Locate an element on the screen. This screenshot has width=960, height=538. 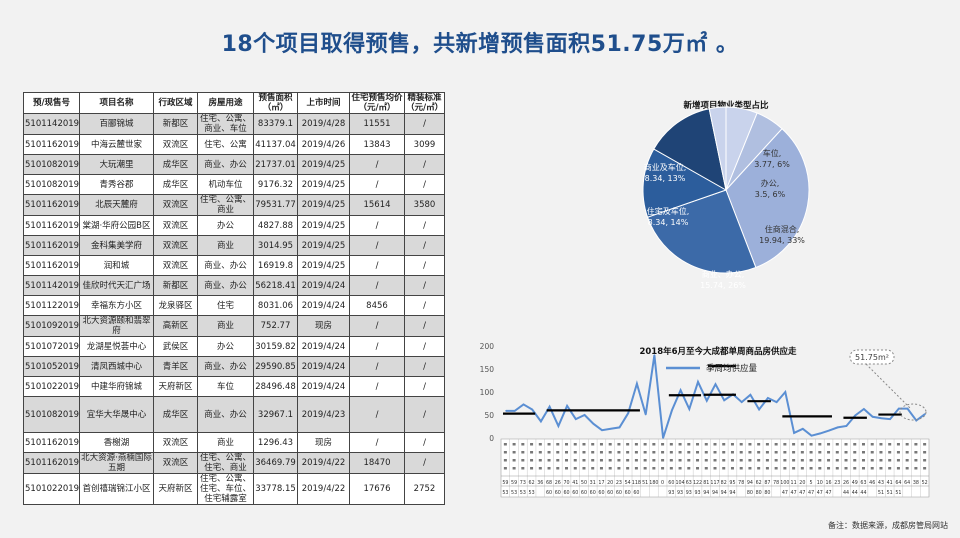
value-cell: 36 is located at coordinates (540, 483).